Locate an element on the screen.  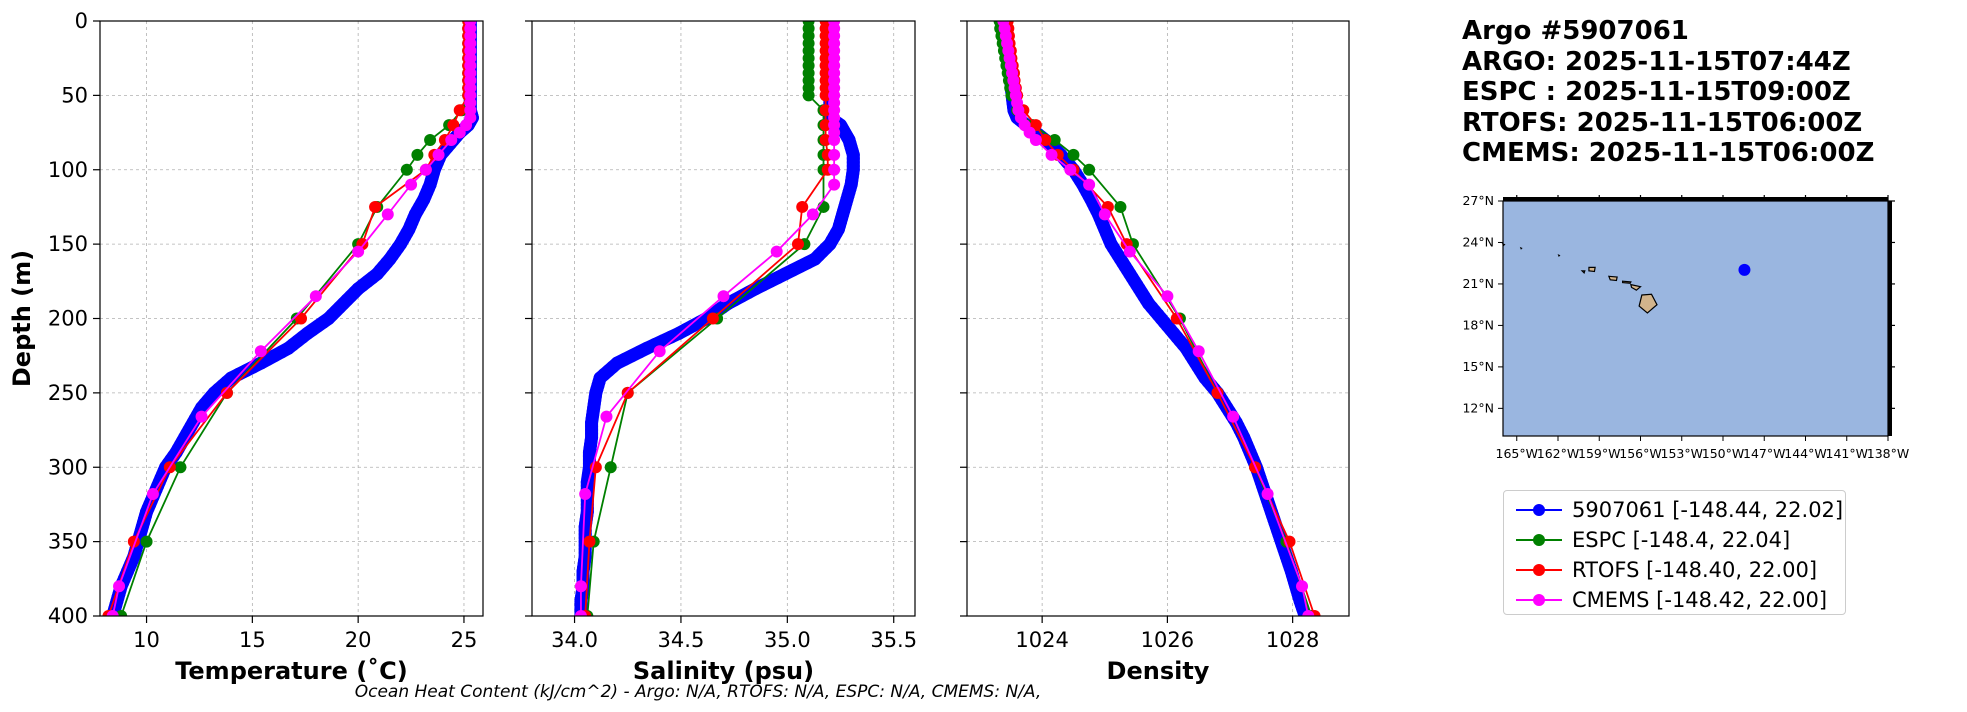
island-hawaii is located at coordinates (1648, 303).